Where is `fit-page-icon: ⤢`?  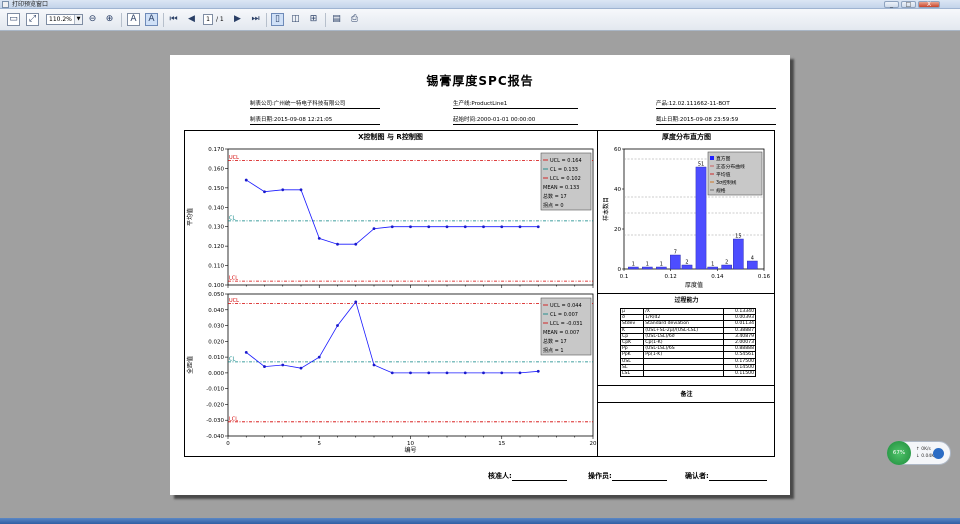
fit-page-icon: ⤢ is located at coordinates (32, 19).